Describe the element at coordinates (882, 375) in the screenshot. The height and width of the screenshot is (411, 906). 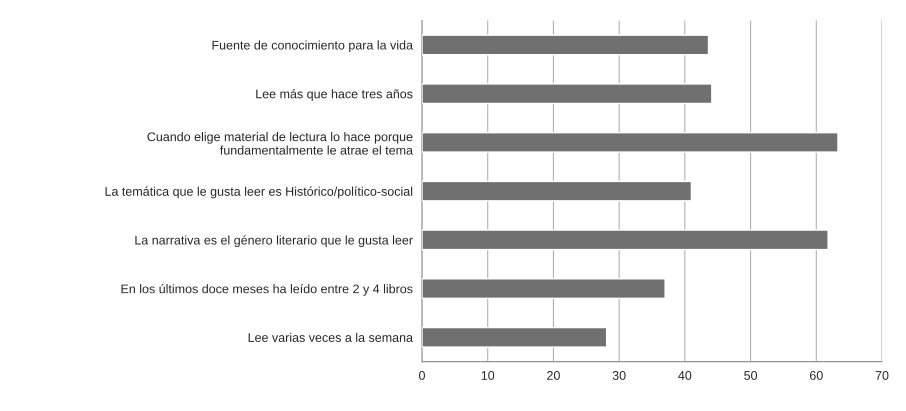
I see `x-tick-label: 70` at that location.